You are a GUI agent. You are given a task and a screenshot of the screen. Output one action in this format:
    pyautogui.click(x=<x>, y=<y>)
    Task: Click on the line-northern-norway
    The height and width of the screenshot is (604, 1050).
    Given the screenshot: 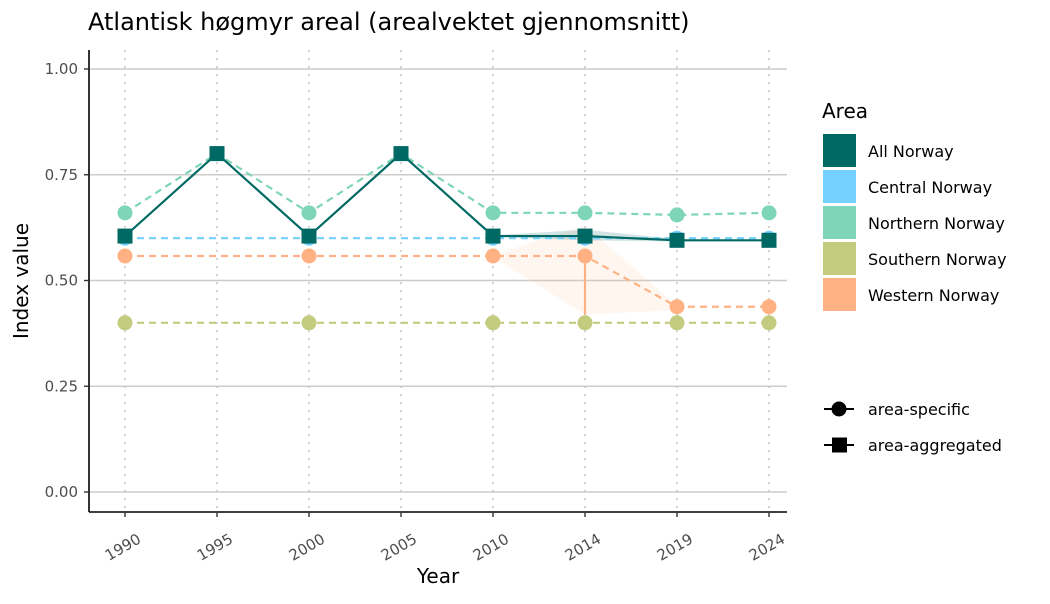 What is the action you would take?
    pyautogui.click(x=447, y=184)
    